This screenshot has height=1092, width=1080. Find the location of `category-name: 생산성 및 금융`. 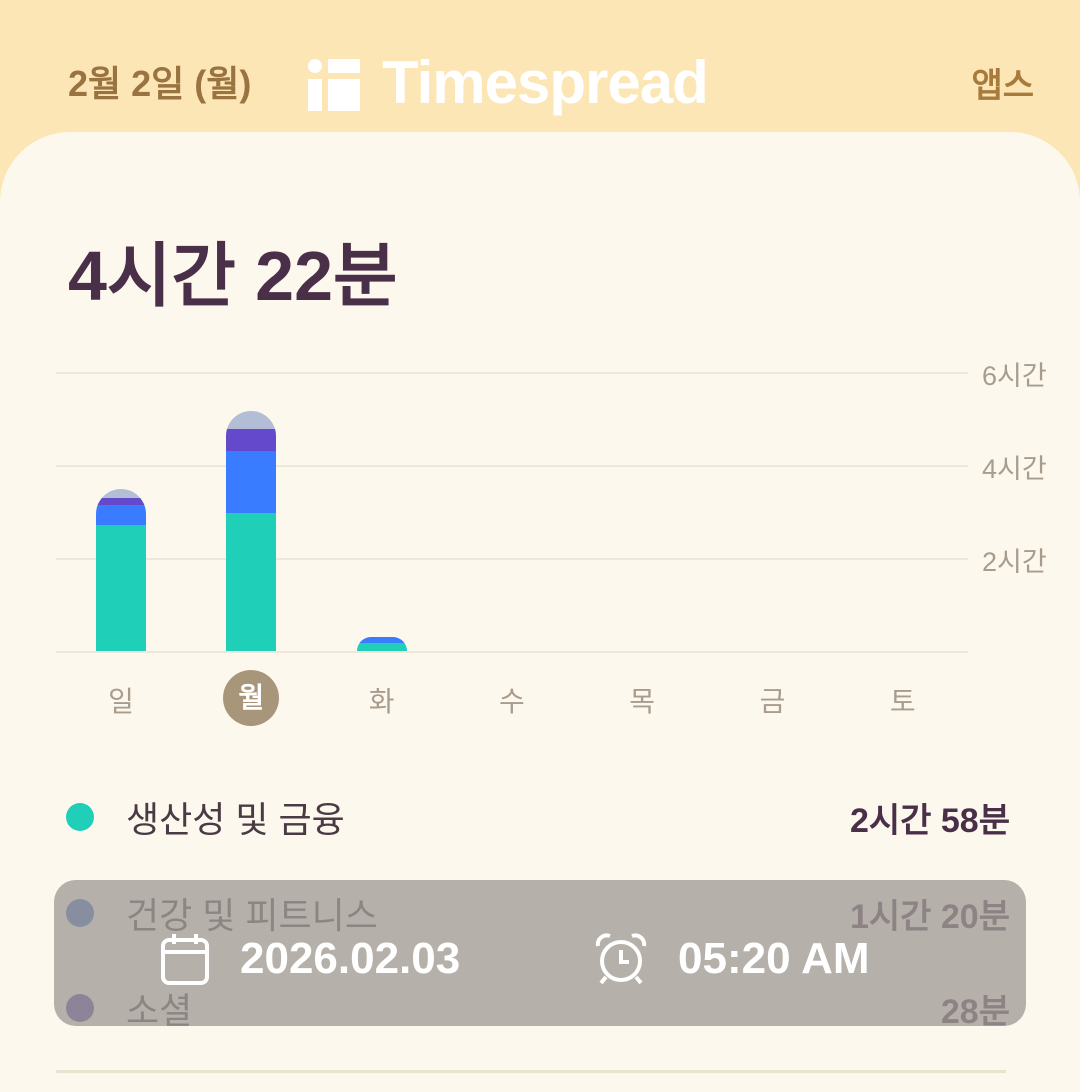

category-name: 생산성 및 금융 is located at coordinates (235, 819).